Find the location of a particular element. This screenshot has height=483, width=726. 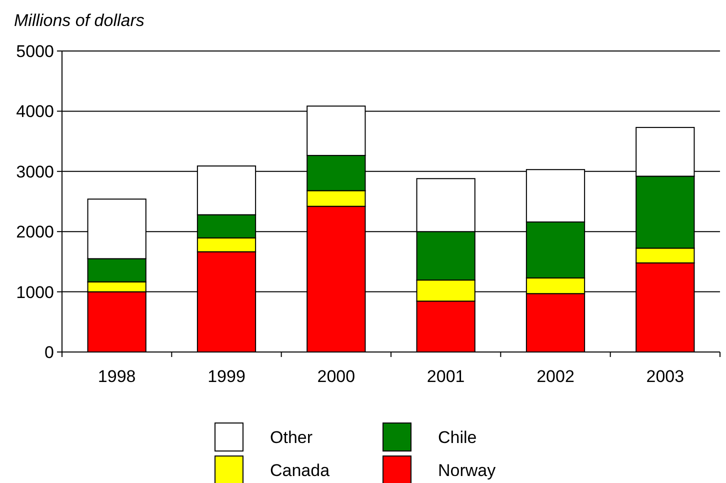

x-tick-label: 2001 is located at coordinates (445, 376).